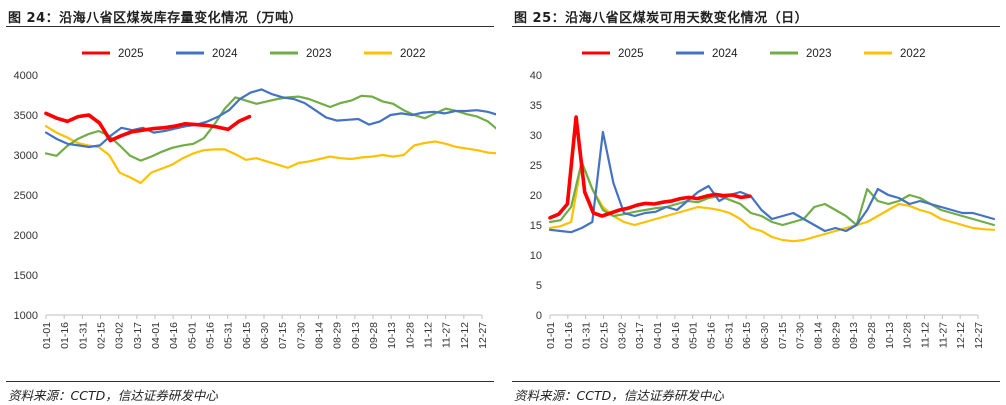 This screenshot has width=1006, height=405. What do you see at coordinates (536, 106) in the screenshot?
I see `y-tick-label: 35` at bounding box center [536, 106].